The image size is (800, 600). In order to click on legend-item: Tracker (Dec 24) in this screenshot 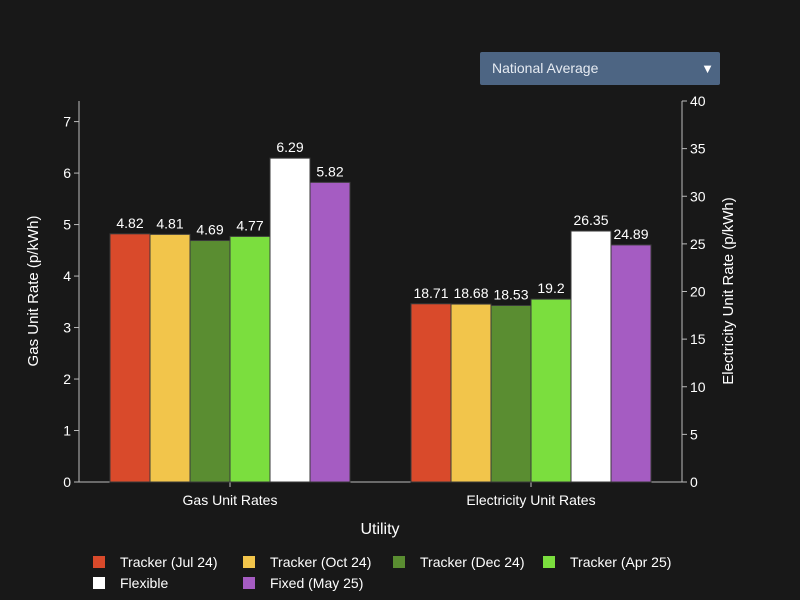, I will do `click(468, 562)`.